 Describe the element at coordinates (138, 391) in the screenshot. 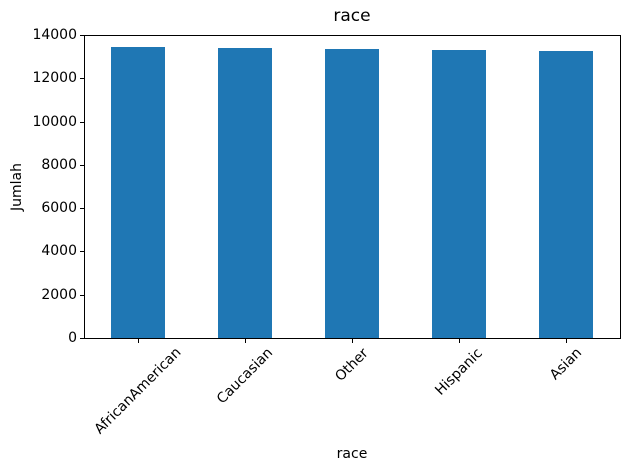

I see `x-tick-label: AfricanAmerican` at that location.